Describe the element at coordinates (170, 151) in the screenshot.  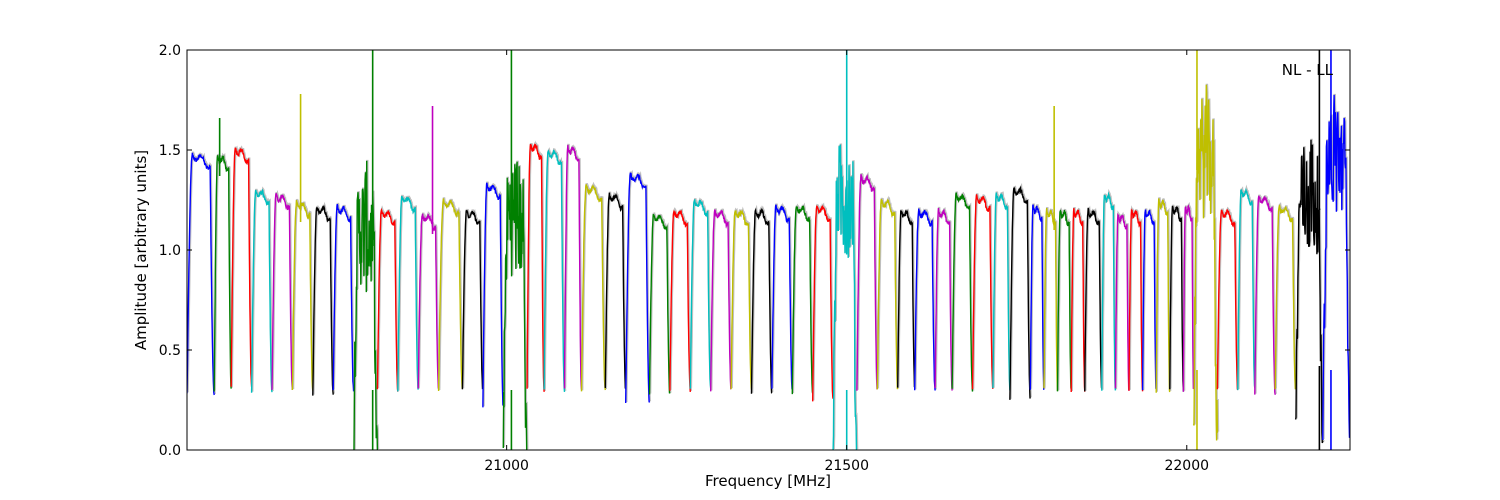
I see `y-tick-label-3: 1.5` at that location.